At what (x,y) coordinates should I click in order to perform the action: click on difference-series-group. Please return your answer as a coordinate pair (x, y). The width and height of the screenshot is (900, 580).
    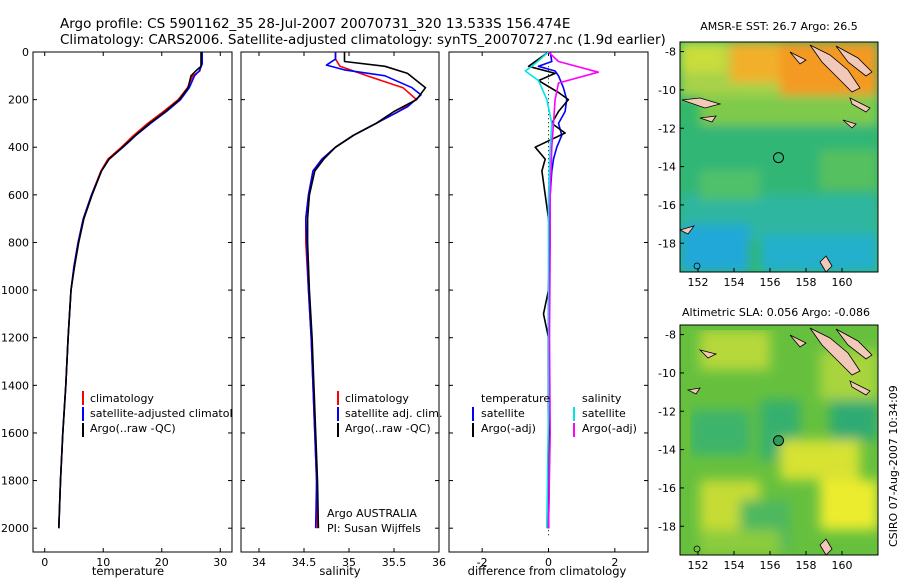
    Looking at the image, I should click on (562, 290).